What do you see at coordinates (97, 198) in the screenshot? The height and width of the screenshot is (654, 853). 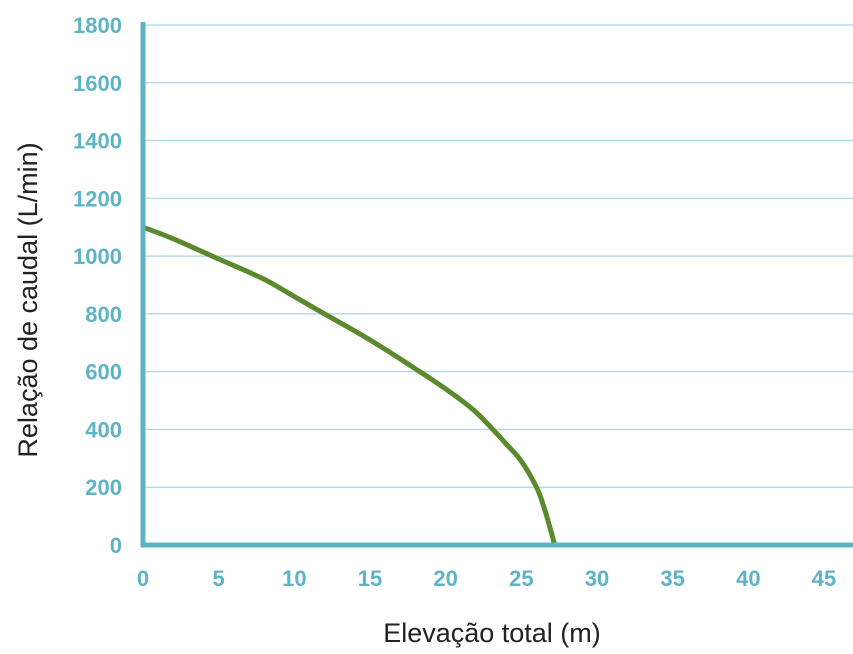 I see `y-tick-label: 1200` at bounding box center [97, 198].